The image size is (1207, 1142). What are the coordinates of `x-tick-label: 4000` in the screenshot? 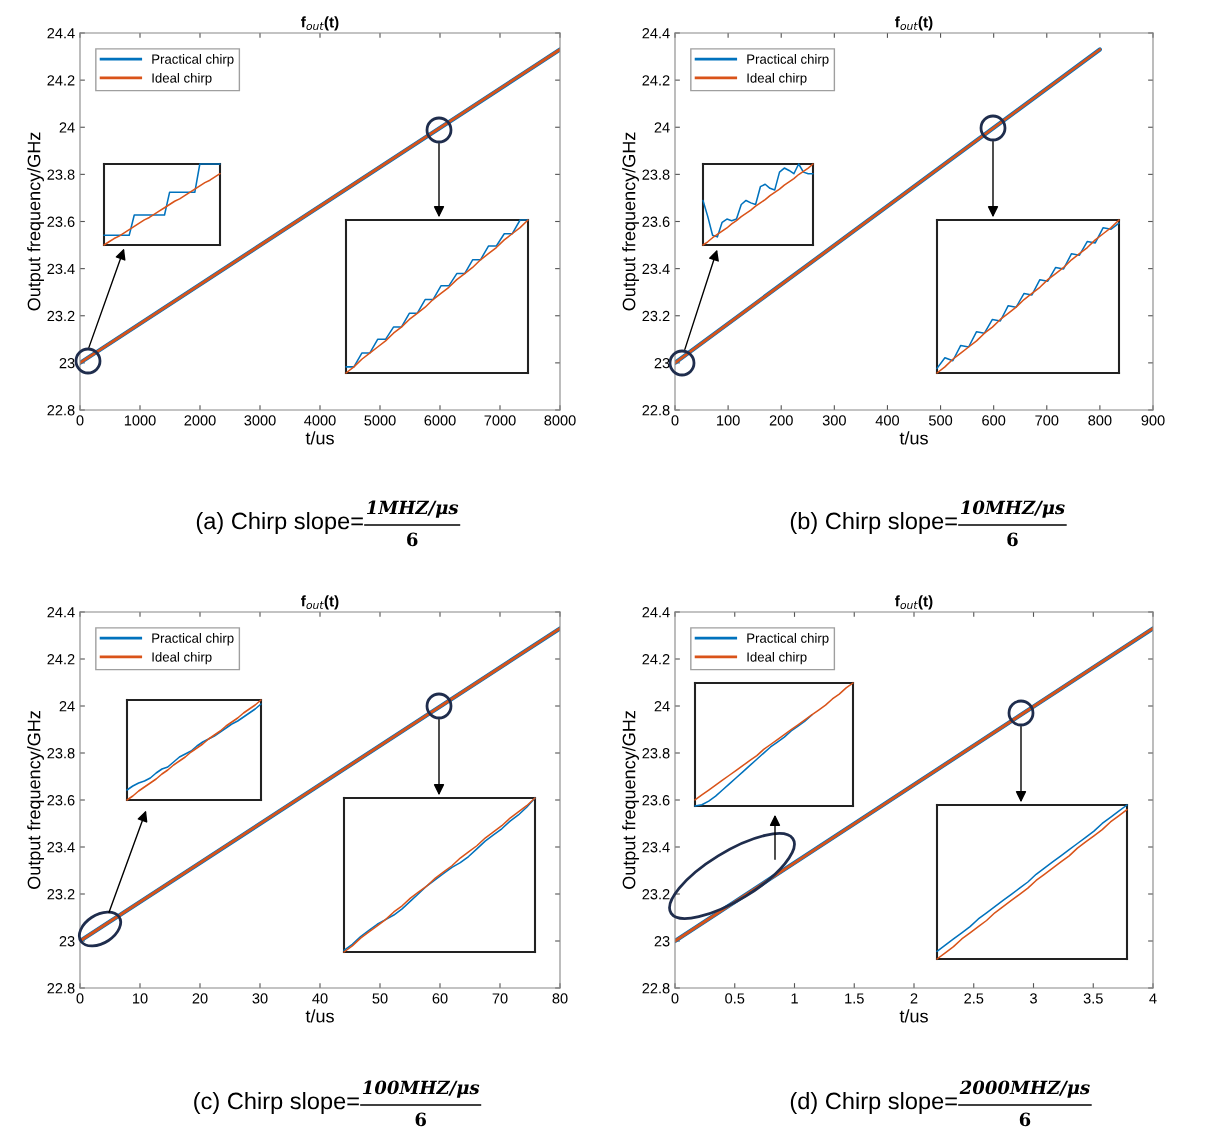 It's located at (320, 420).